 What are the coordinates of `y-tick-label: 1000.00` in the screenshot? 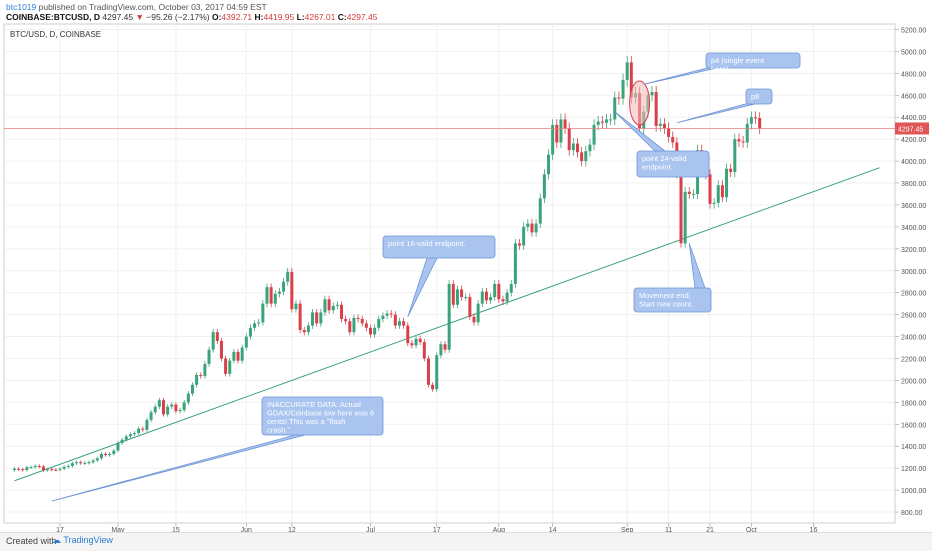 It's located at (913, 491).